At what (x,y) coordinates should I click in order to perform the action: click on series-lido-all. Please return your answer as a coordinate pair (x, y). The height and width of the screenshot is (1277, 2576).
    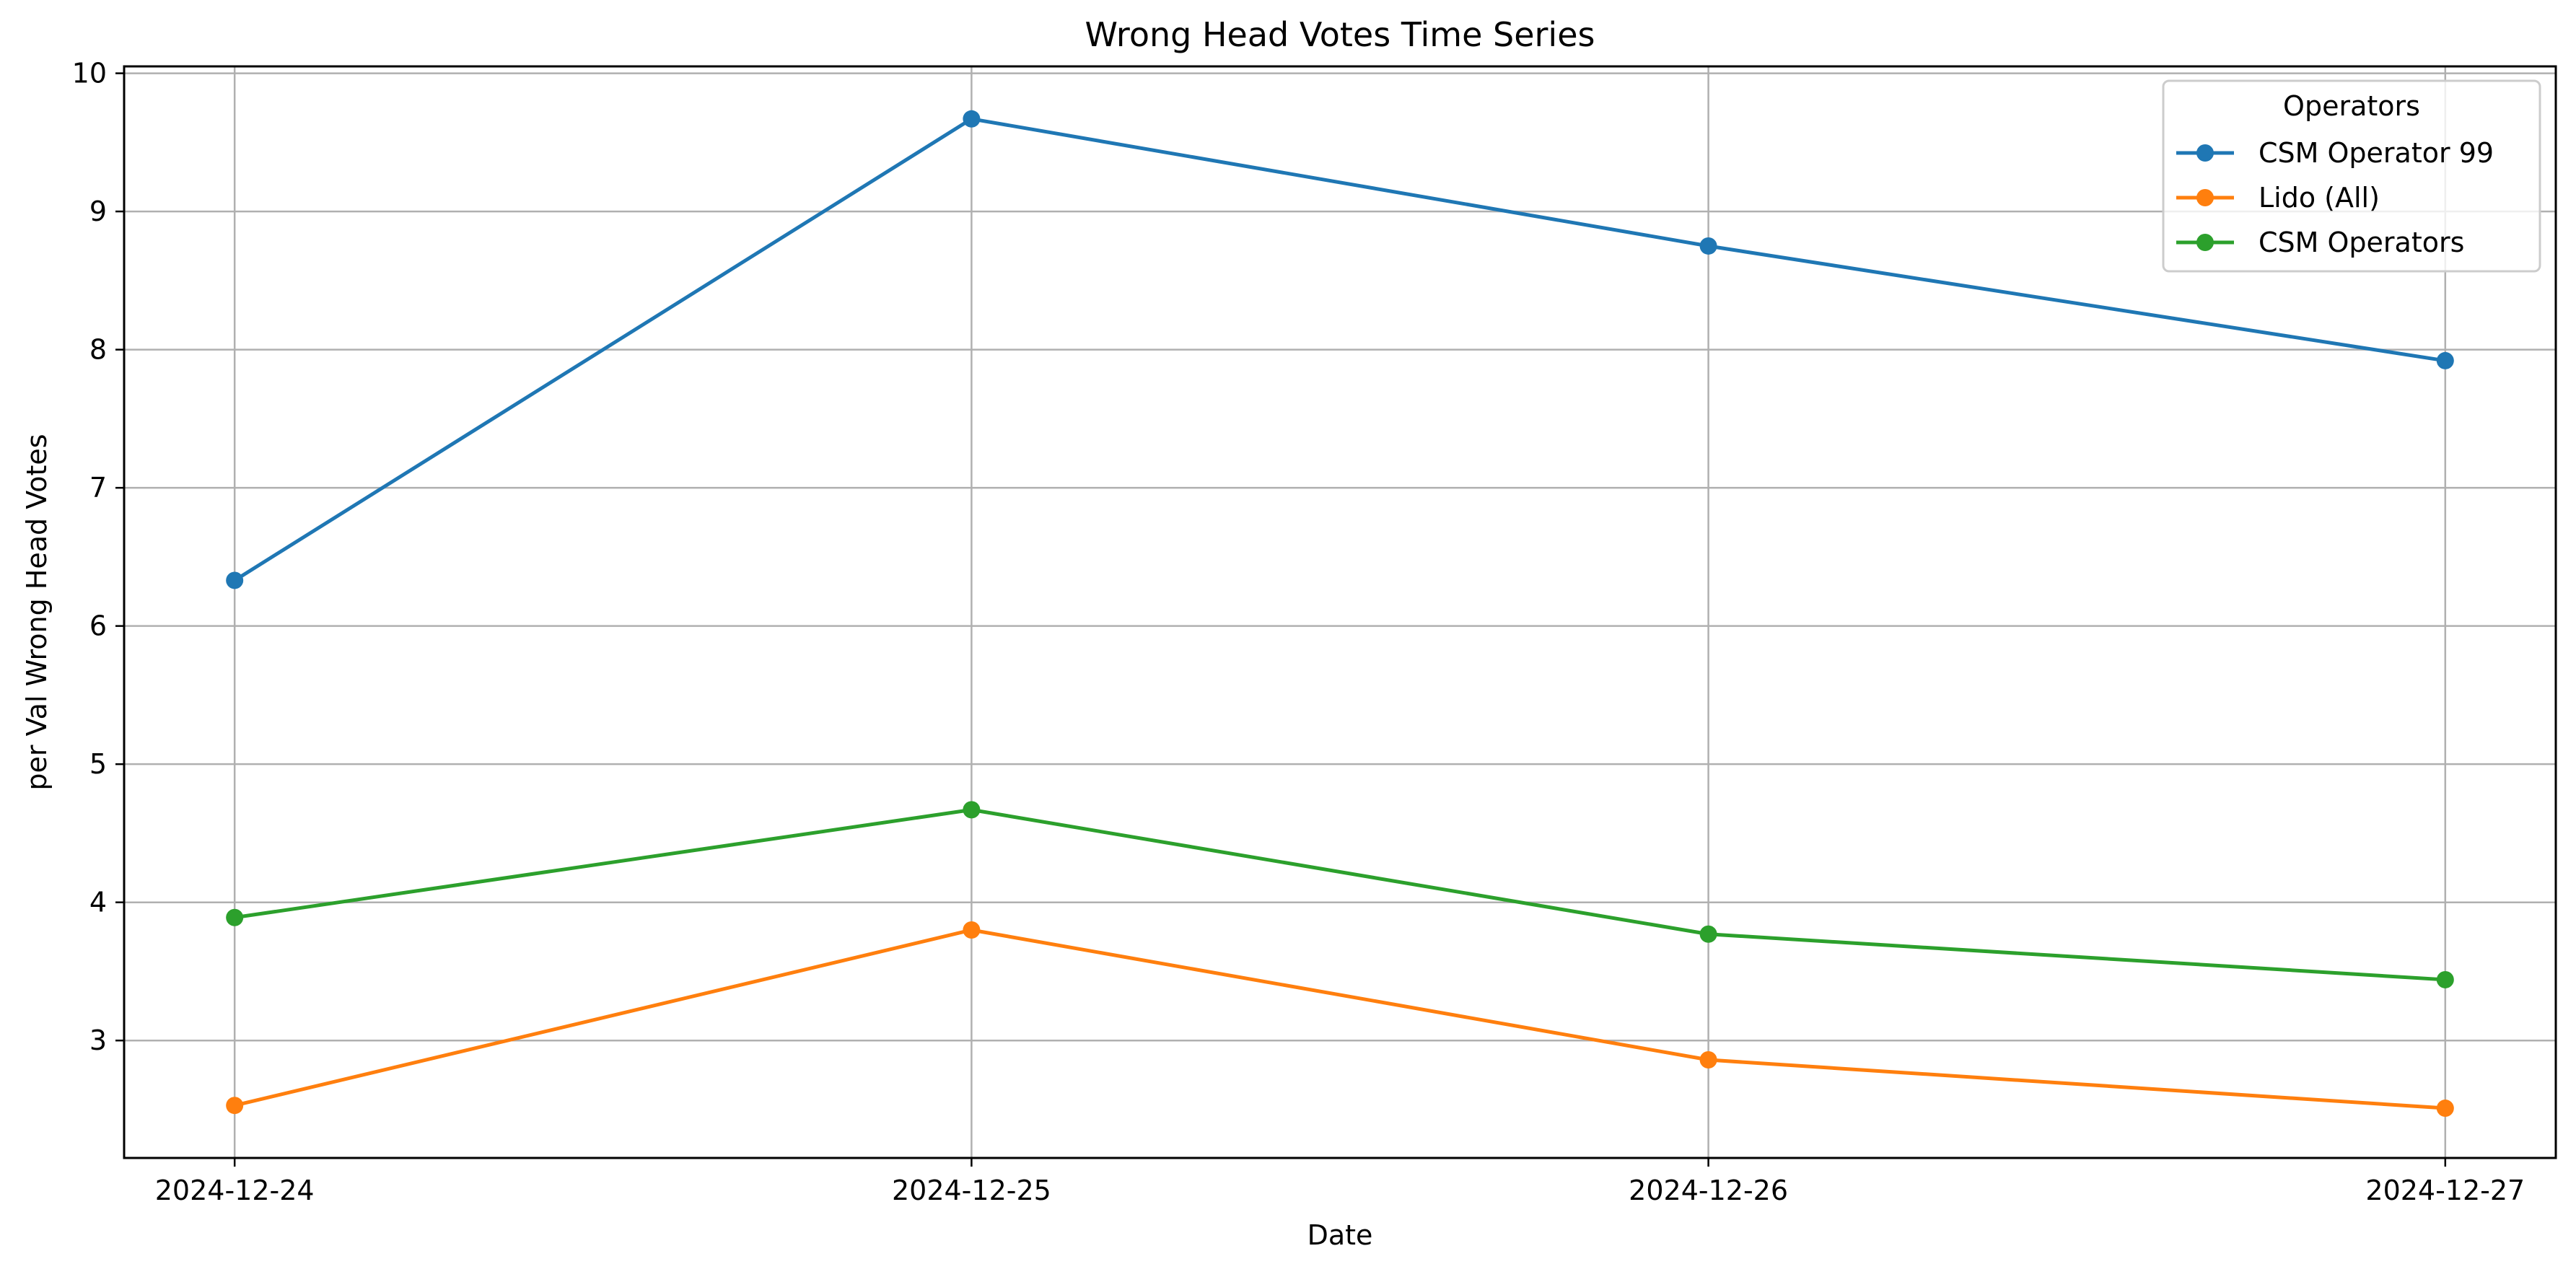
    Looking at the image, I should click on (1340, 1020).